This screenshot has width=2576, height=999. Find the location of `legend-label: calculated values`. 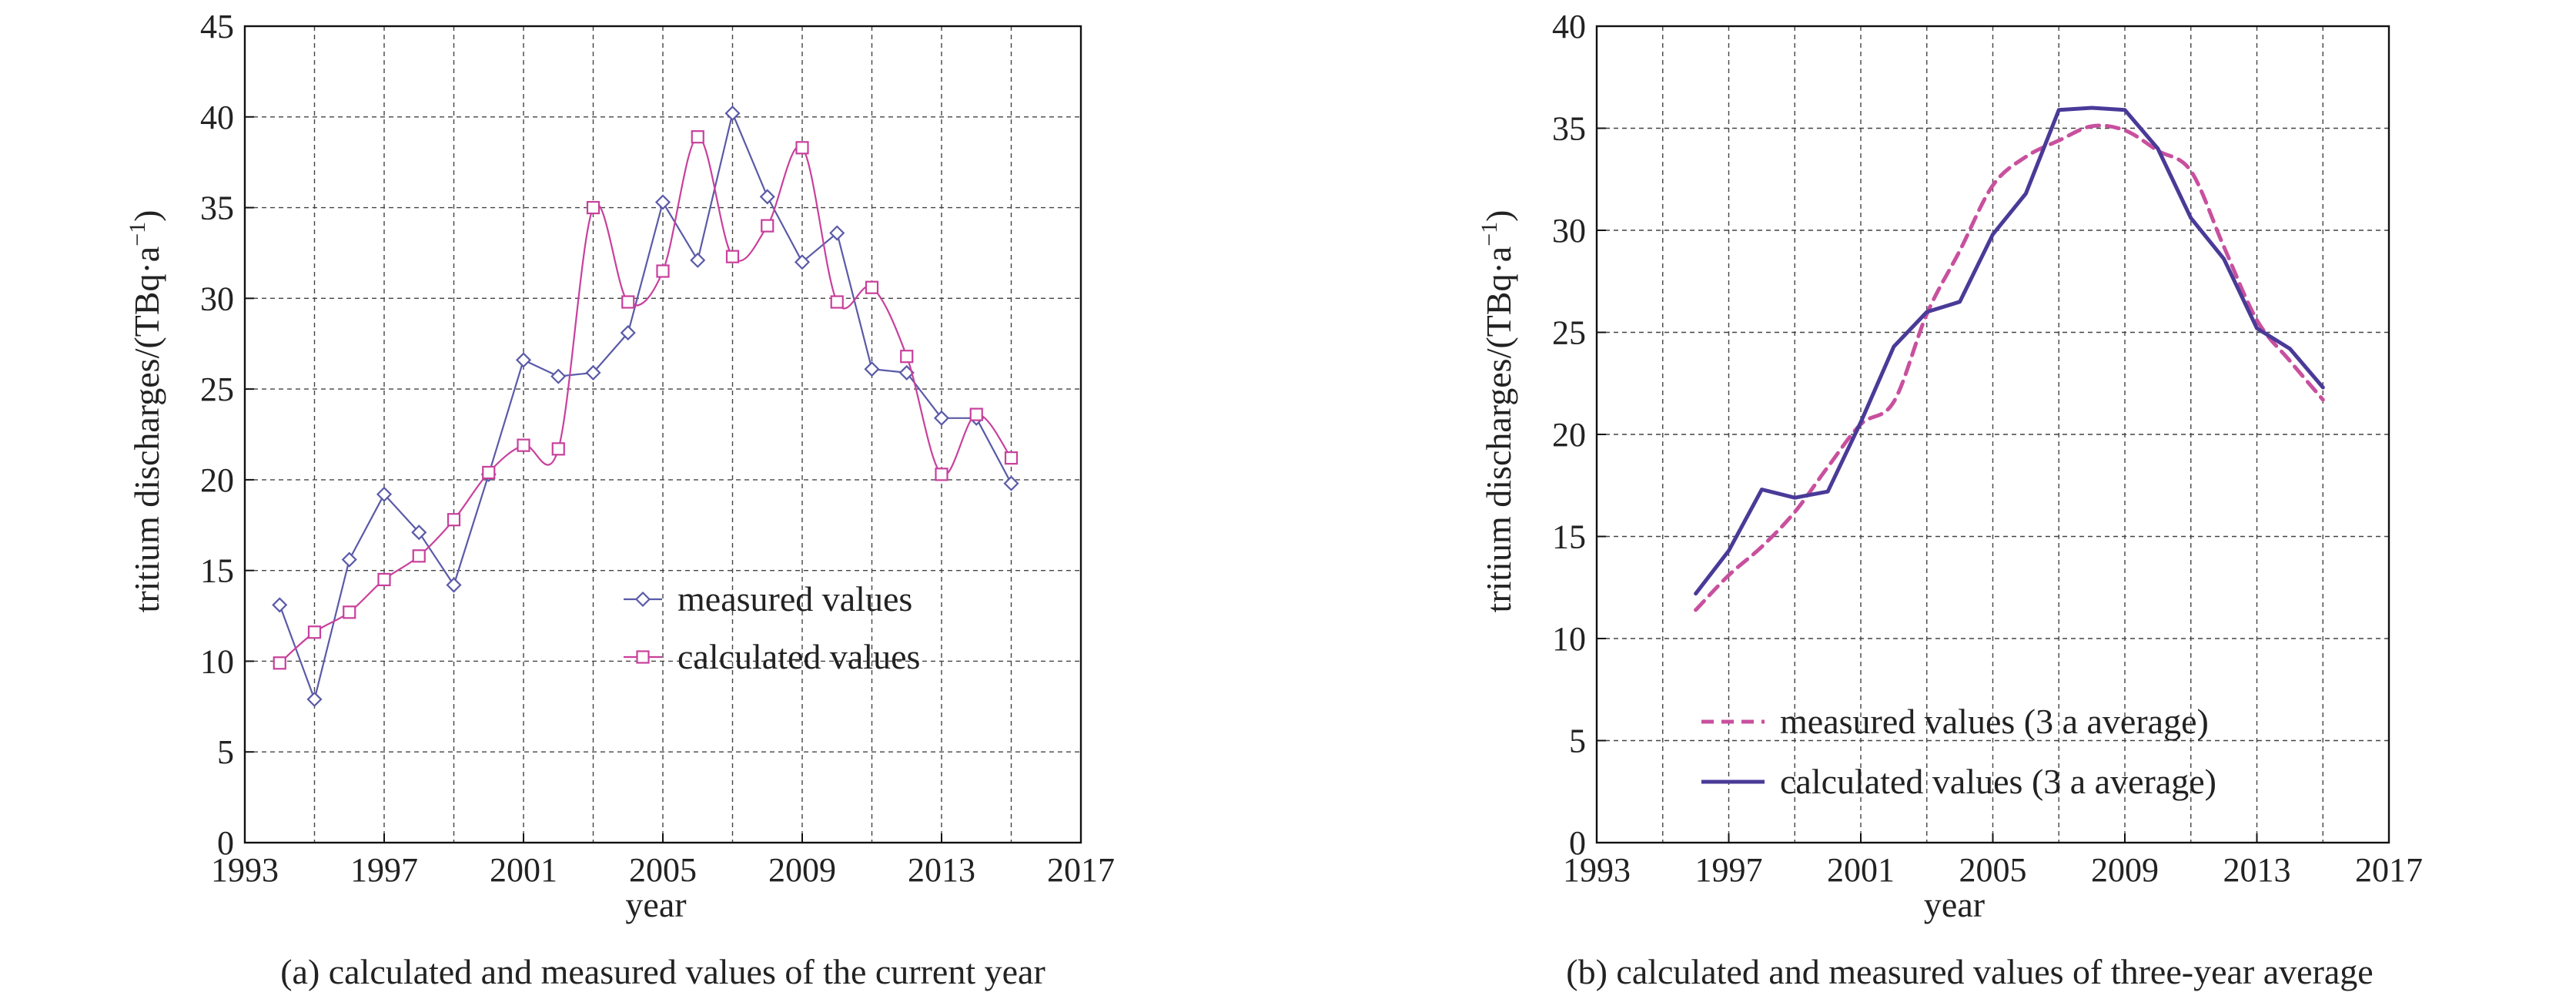

legend-label: calculated values is located at coordinates (799, 656).